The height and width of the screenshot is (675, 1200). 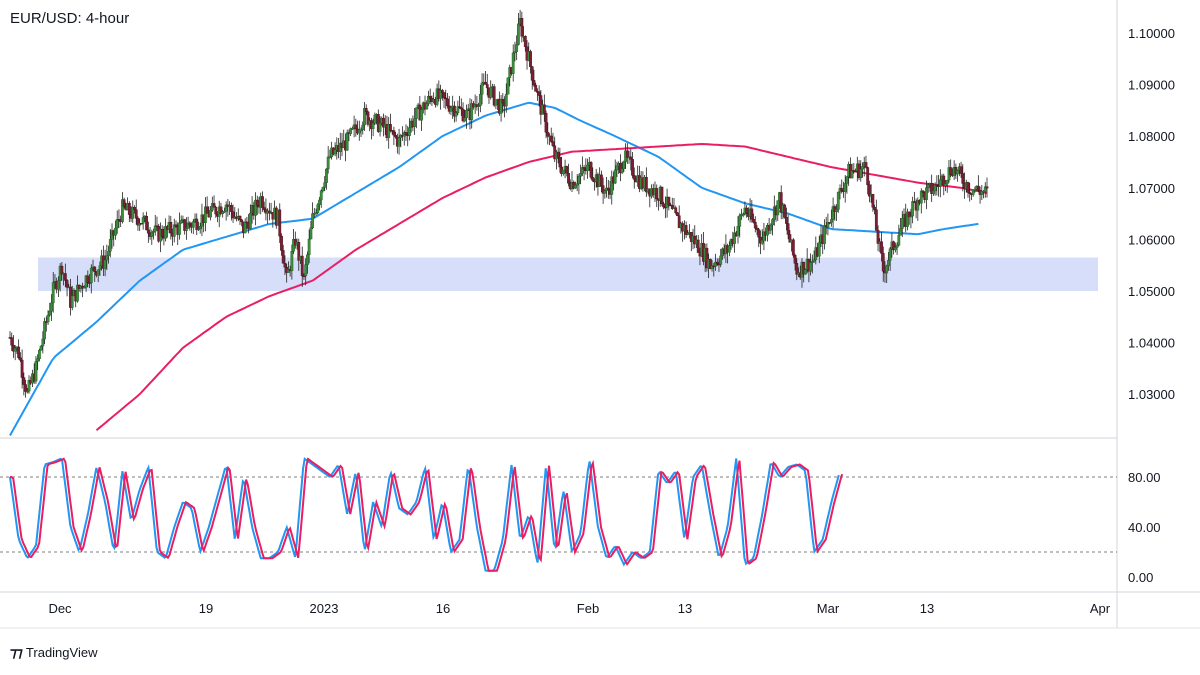 What do you see at coordinates (206, 608) in the screenshot?
I see `time-tick-label: 19` at bounding box center [206, 608].